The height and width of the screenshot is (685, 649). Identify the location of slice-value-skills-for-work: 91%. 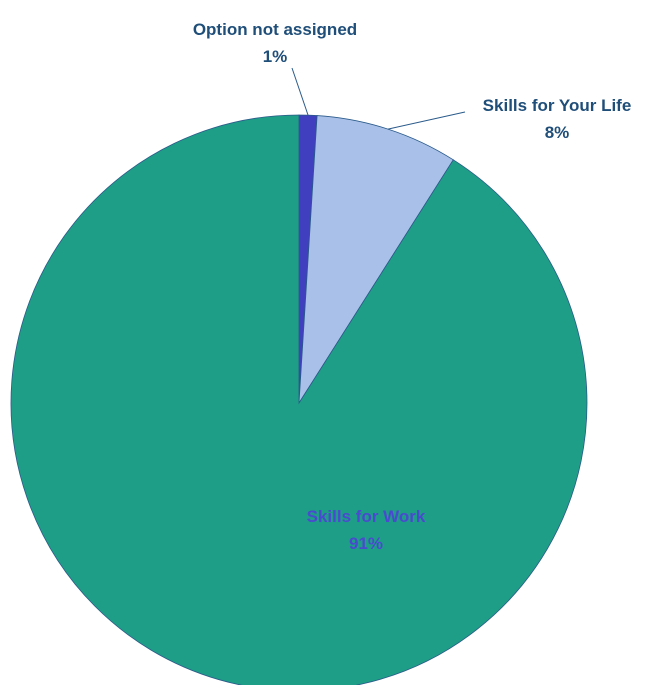
(366, 543).